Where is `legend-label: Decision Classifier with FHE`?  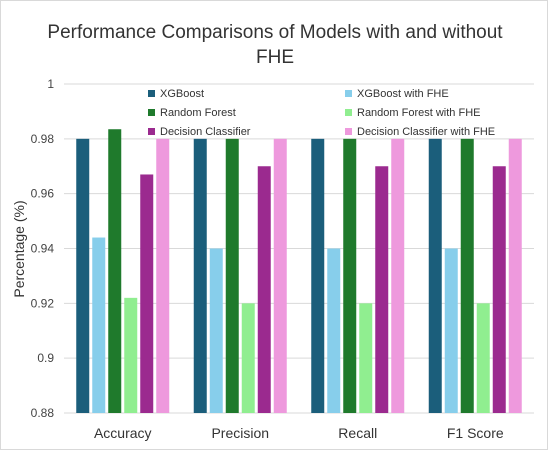 legend-label: Decision Classifier with FHE is located at coordinates (426, 132).